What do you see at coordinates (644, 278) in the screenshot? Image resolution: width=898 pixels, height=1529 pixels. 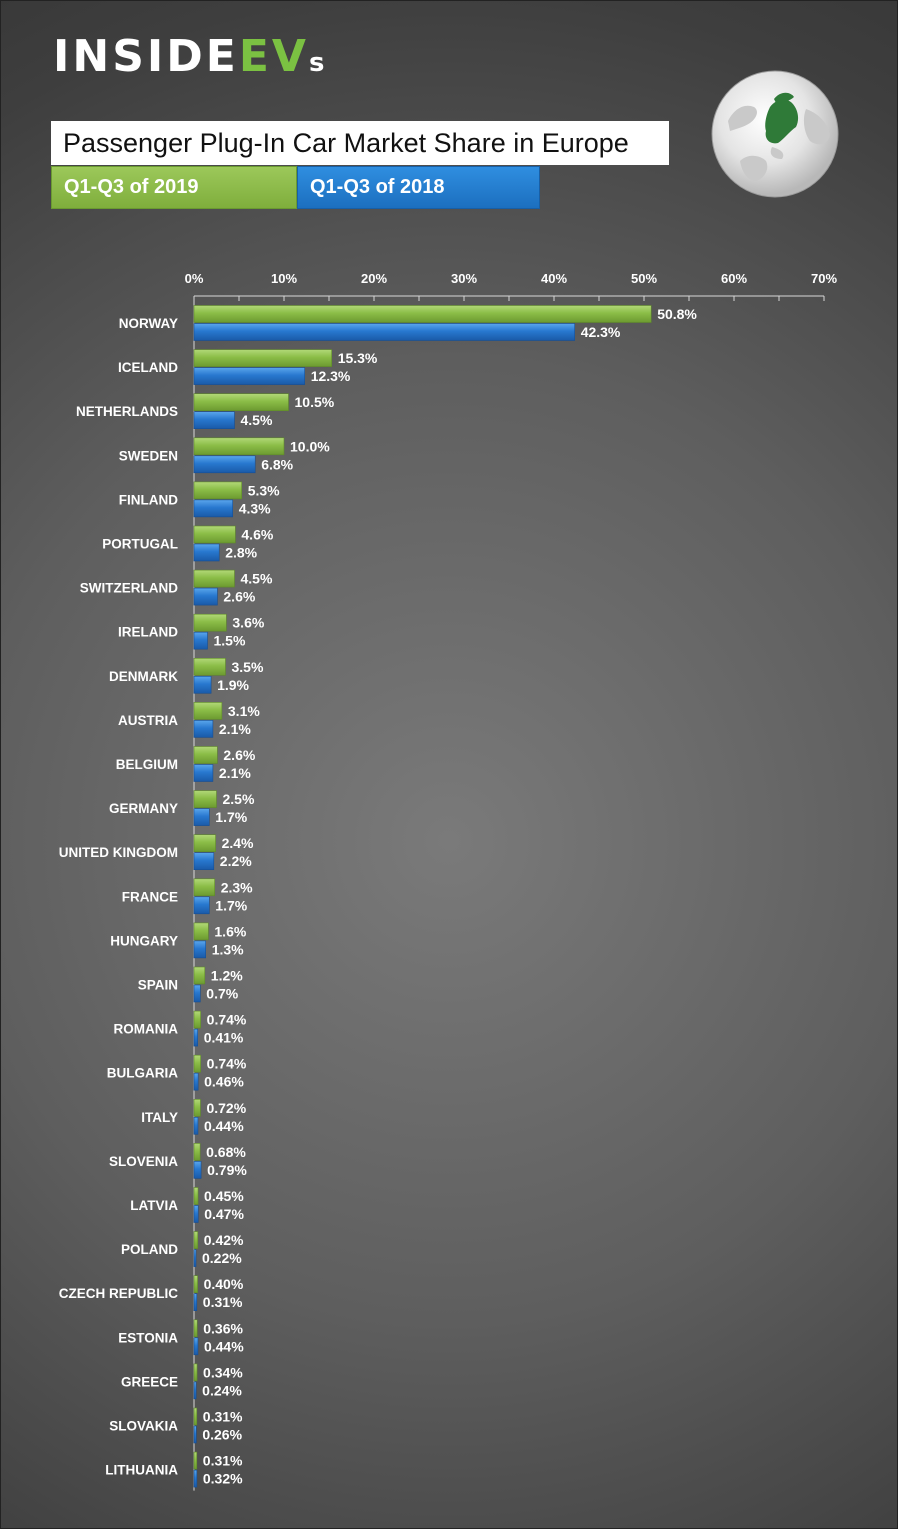 I see `x-tick-label: 50%` at bounding box center [644, 278].